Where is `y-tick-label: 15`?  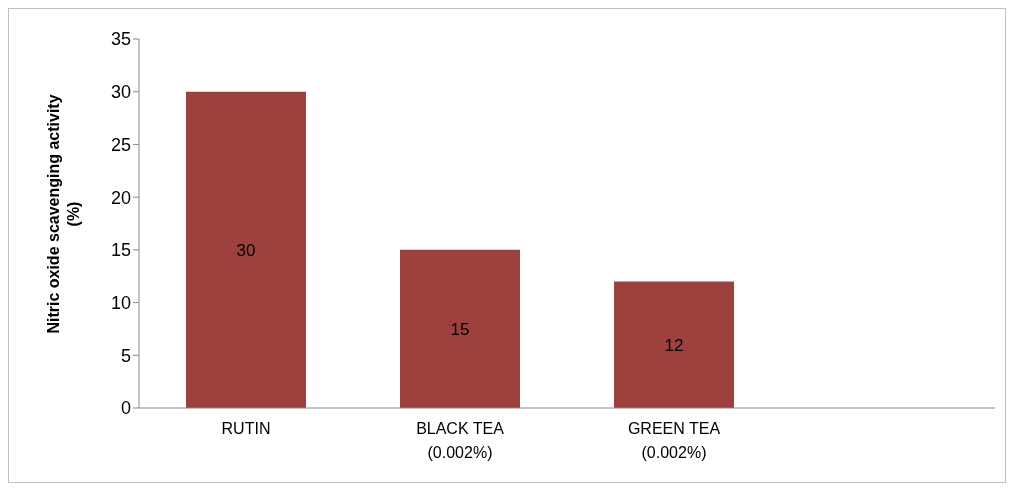
y-tick-label: 15 is located at coordinates (120, 250).